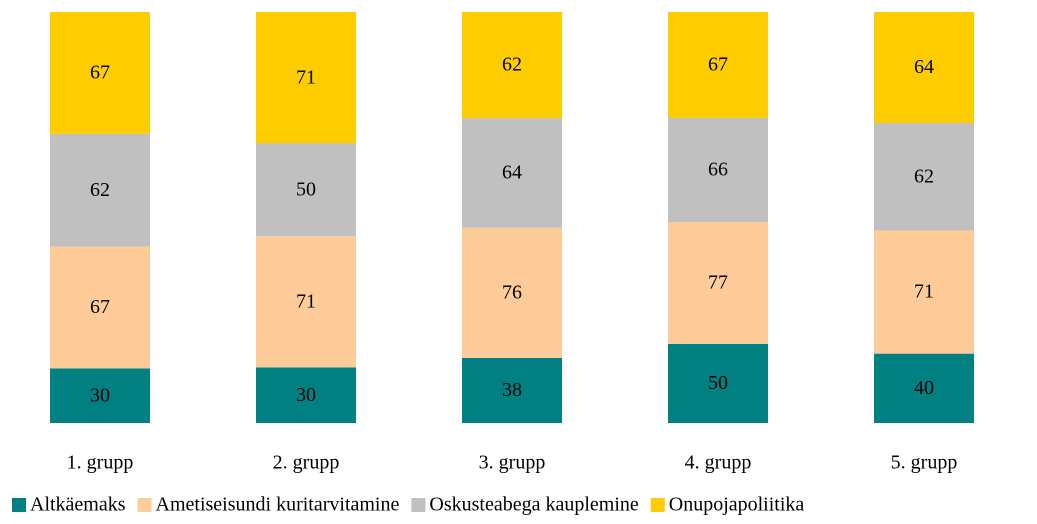 The height and width of the screenshot is (524, 1037). I want to click on legend-label: Ametiseisundi kuritarvitamine, so click(278, 505).